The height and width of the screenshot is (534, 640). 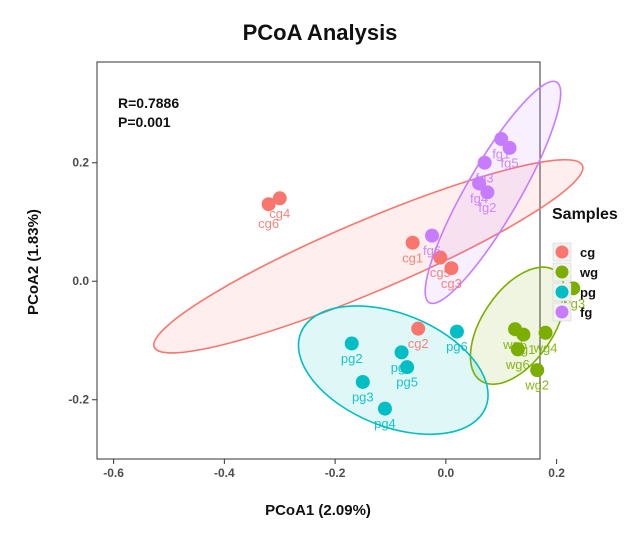 I want to click on label-wg6: wg6, so click(x=517, y=364).